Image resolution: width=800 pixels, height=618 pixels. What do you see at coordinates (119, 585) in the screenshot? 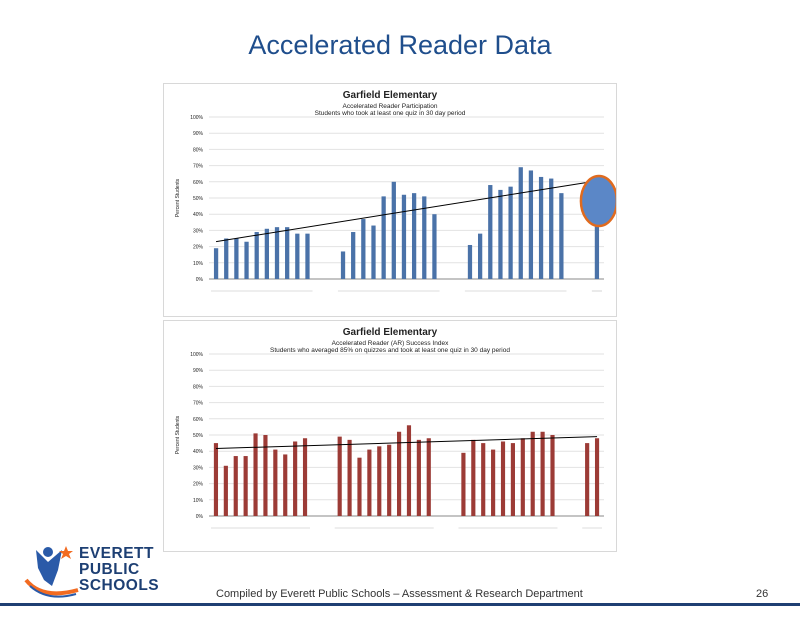
I see `logo-line-3: SCHOOLS` at bounding box center [119, 585].